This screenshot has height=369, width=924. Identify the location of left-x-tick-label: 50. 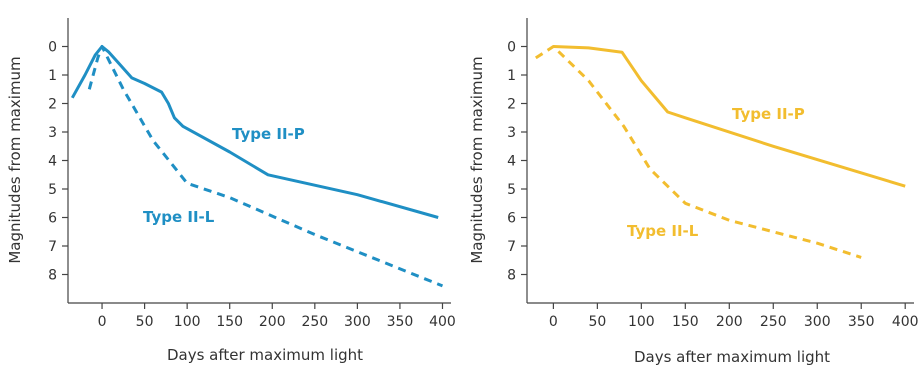
(145, 322).